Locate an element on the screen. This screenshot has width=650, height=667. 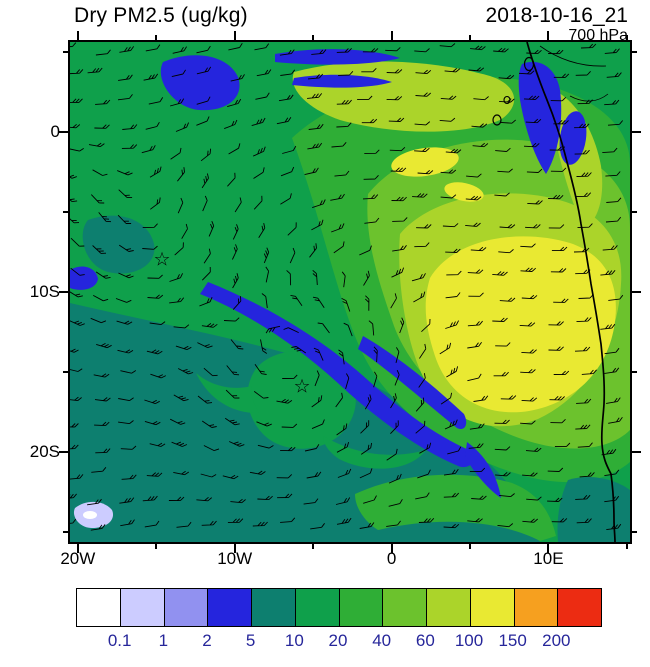
vortex-marker-1: ☆ is located at coordinates (161, 260).